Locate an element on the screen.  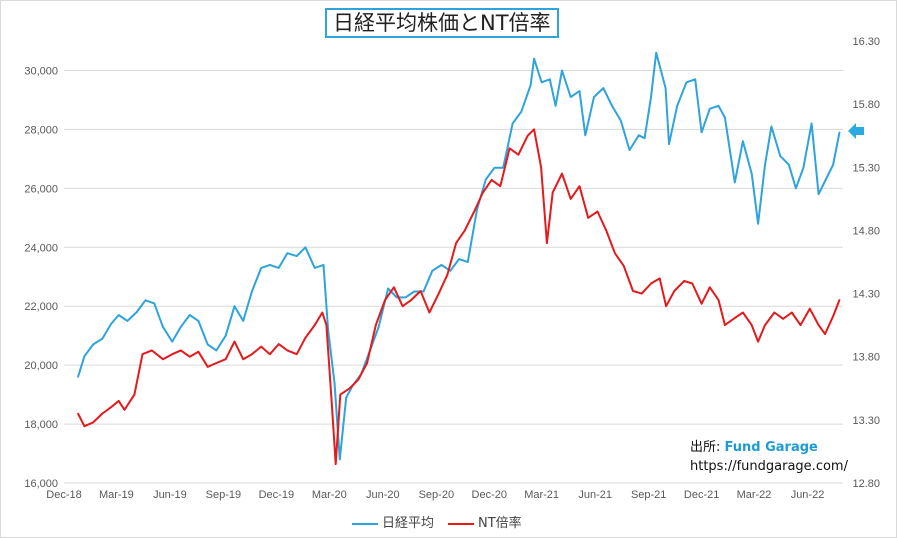
x-tick-label: Dec-21 is located at coordinates (701, 495).